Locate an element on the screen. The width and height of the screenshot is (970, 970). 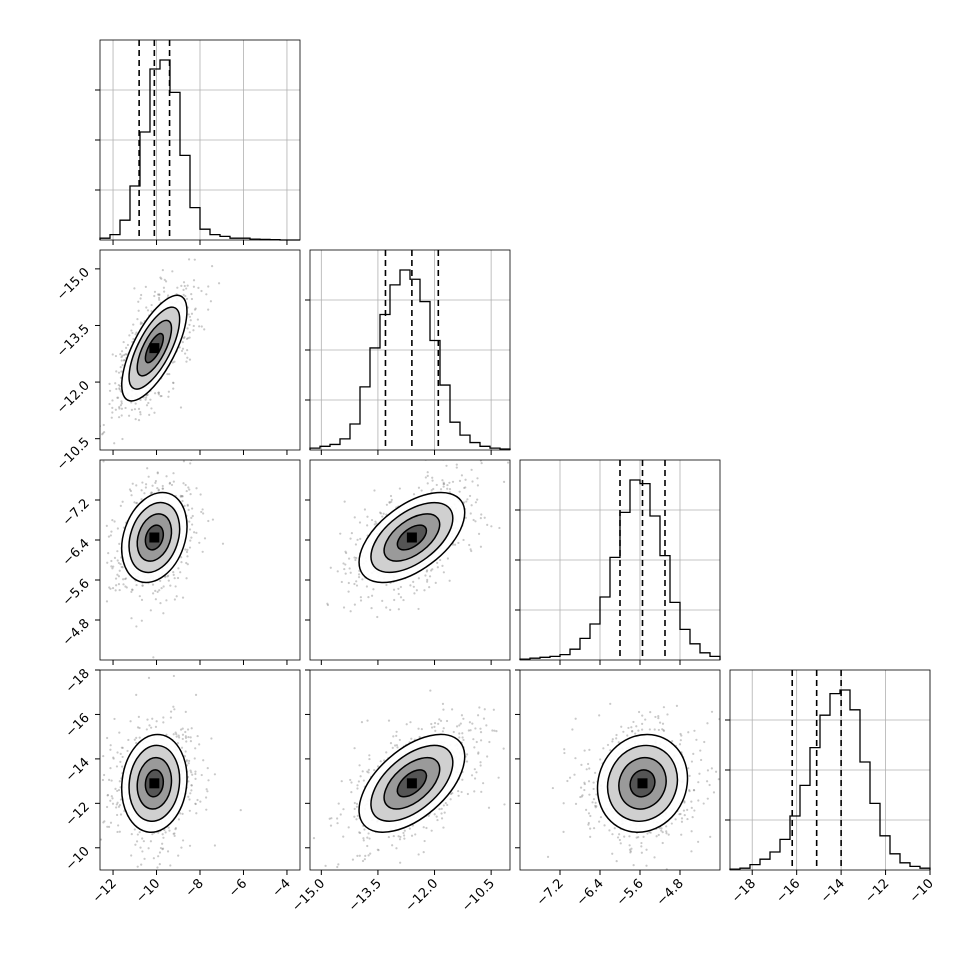
panel-frame is located at coordinates (410, 770).